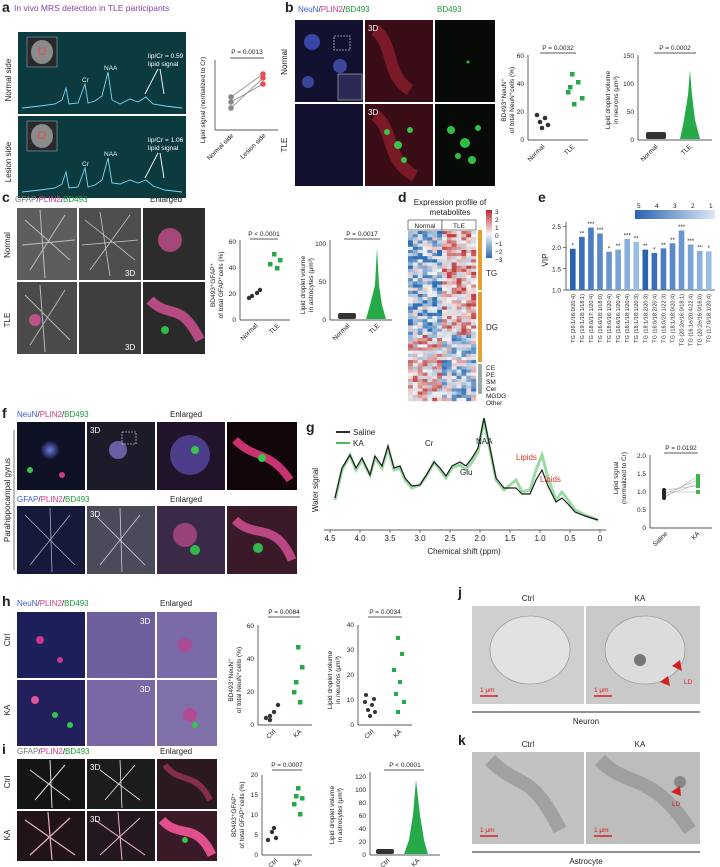  Describe the element at coordinates (287, 765) in the screenshot. I see `p-value: P = 0.0007` at that location.